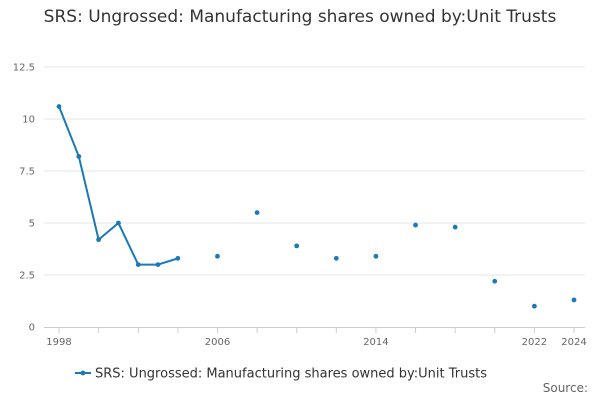  I want to click on x-tick-label: 2014, so click(375, 342).